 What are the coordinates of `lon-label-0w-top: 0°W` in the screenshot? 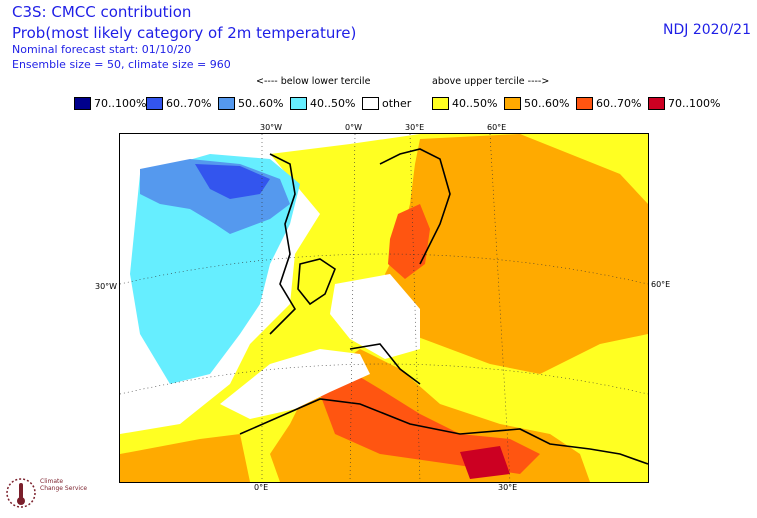 It's located at (353, 127).